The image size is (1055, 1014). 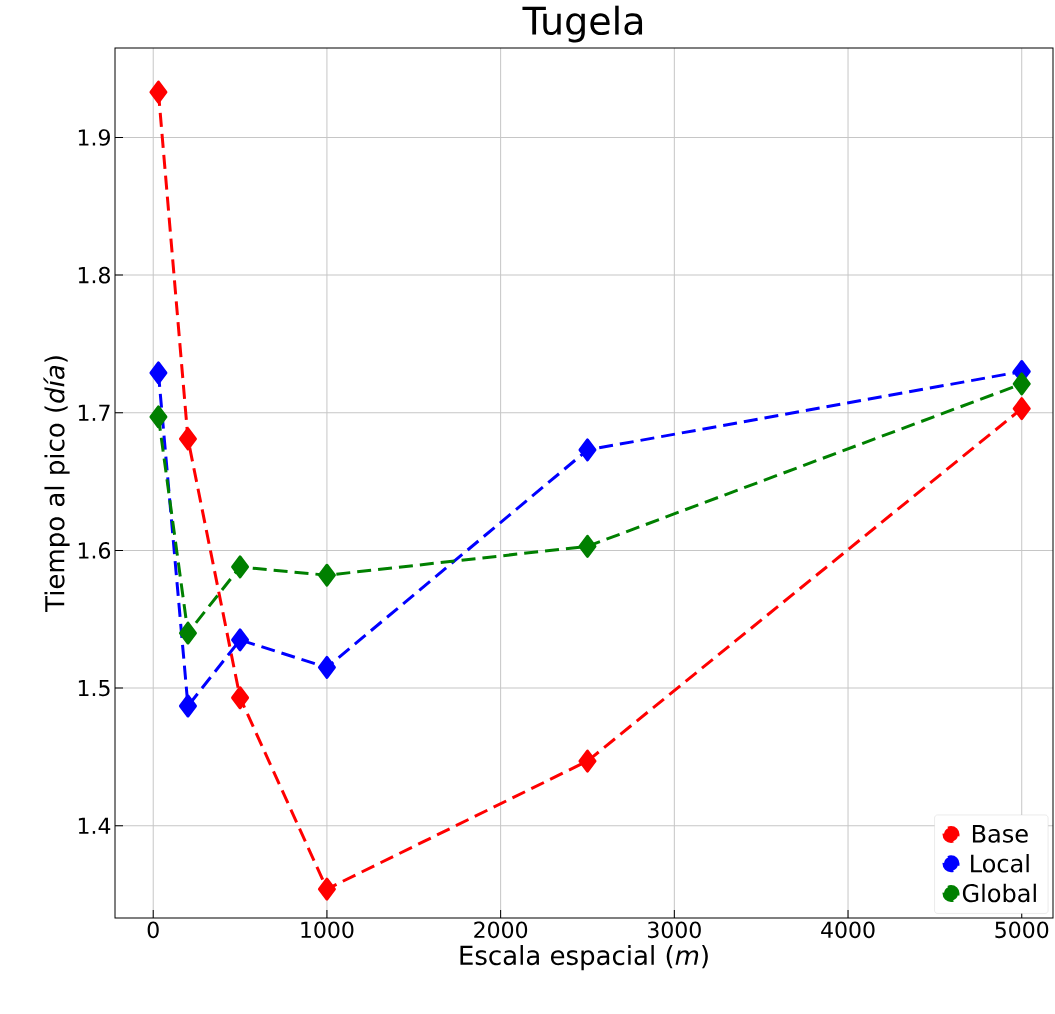 I want to click on legend-label: Global, so click(x=999, y=893).